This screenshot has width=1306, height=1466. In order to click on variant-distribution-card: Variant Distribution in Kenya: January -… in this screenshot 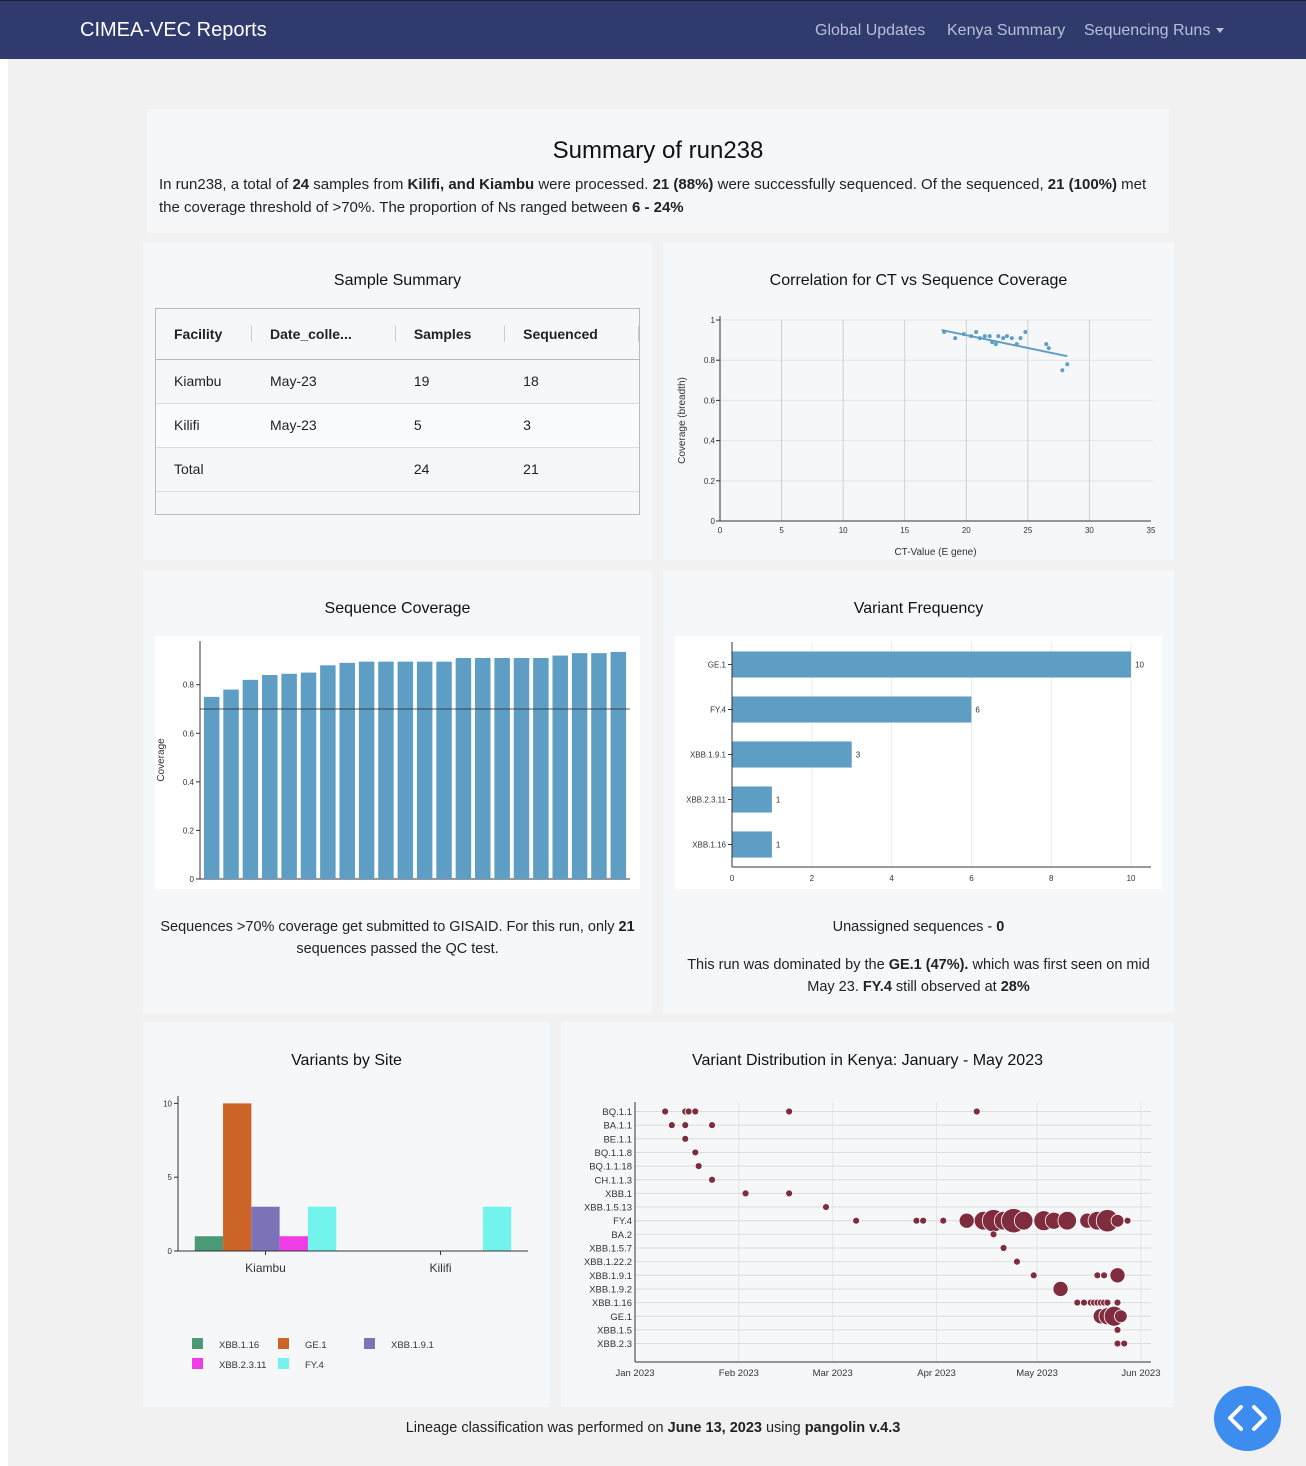, I will do `click(867, 1214)`.